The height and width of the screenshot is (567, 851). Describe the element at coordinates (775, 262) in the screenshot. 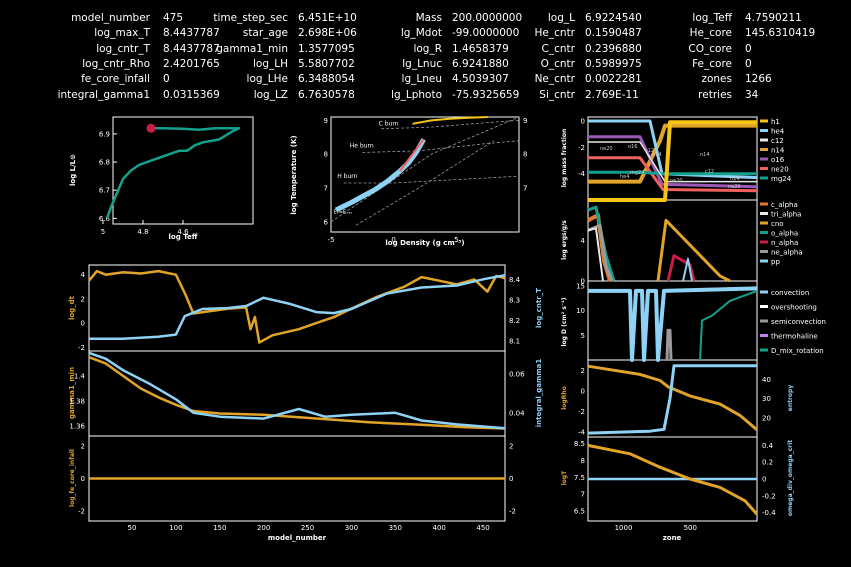

I see `power-legend-pp: pp` at that location.